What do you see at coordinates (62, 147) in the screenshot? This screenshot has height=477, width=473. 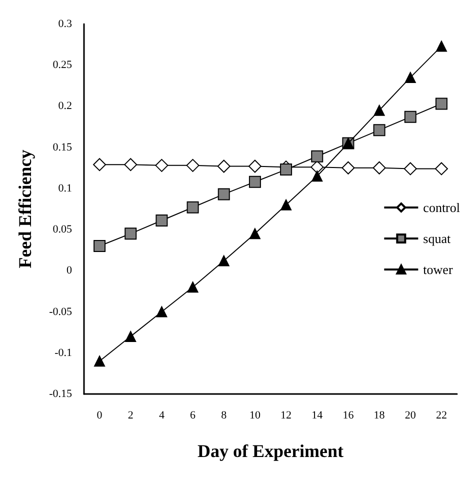 I see `y-tick-label: 0.15` at bounding box center [62, 147].